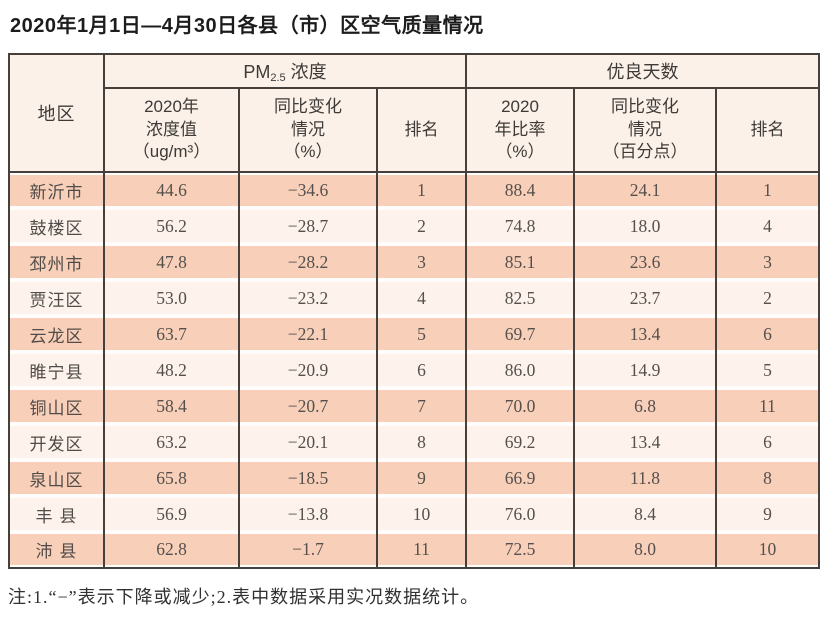 The width and height of the screenshot is (825, 620). I want to click on good-days-rank-cell: 9, so click(767, 514).